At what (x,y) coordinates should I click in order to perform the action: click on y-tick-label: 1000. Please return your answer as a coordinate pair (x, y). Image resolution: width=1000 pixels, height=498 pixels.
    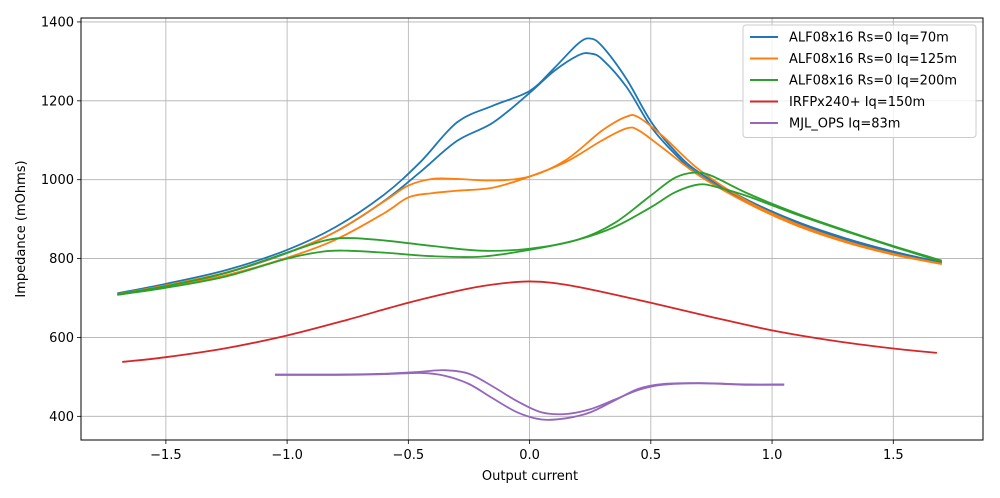
    Looking at the image, I should click on (57, 180).